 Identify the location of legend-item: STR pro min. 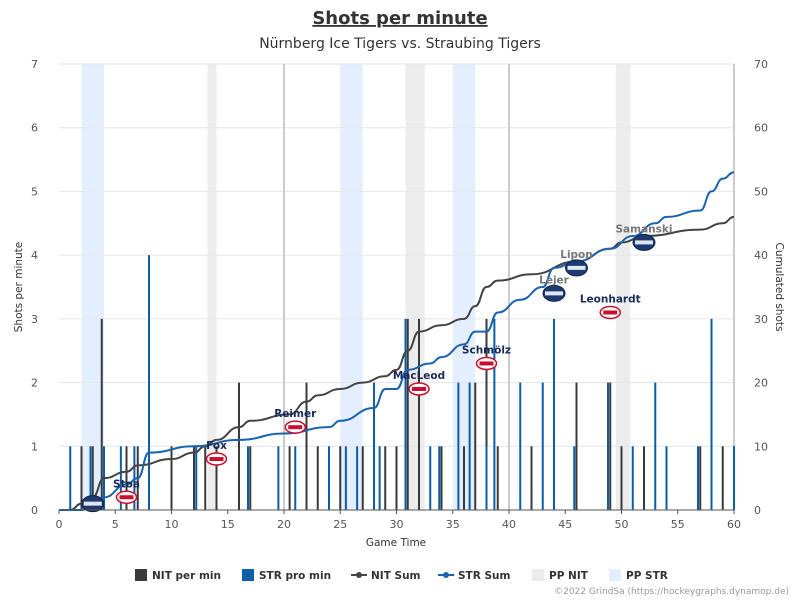
(286, 575).